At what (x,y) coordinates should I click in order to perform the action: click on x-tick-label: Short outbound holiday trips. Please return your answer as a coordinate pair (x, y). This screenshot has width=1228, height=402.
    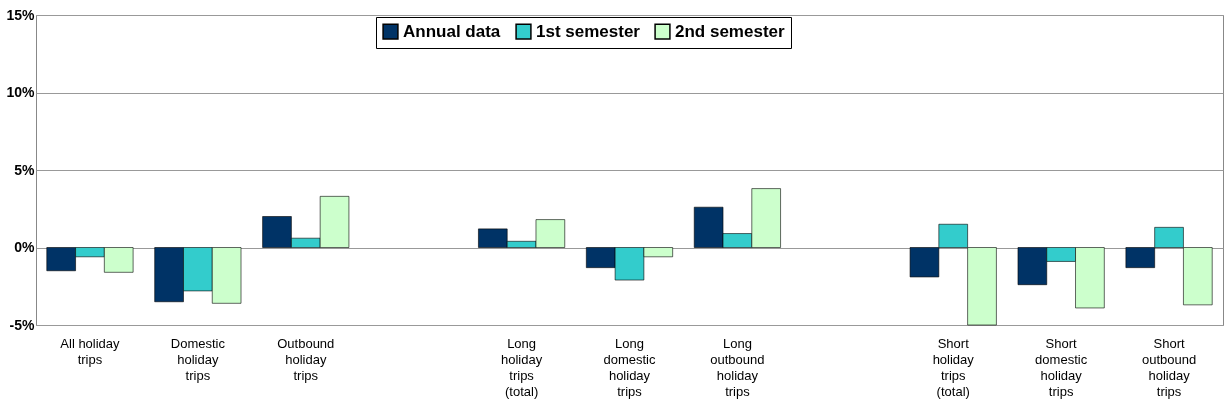
    Looking at the image, I should click on (1169, 367).